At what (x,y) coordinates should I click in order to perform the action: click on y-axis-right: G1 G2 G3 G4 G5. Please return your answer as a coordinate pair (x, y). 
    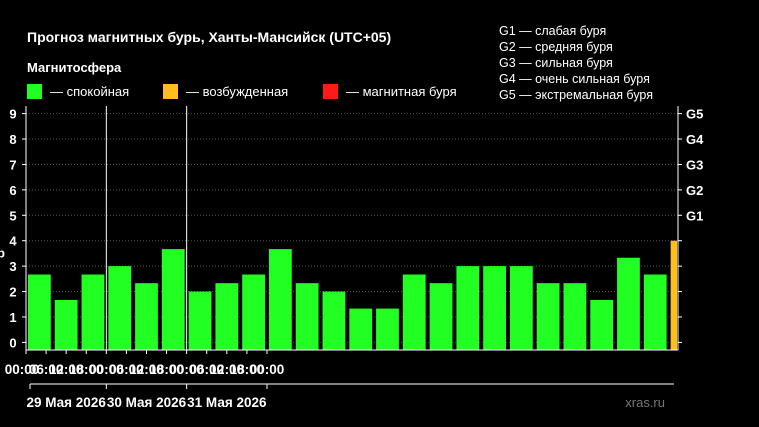
    Looking at the image, I should click on (691, 225).